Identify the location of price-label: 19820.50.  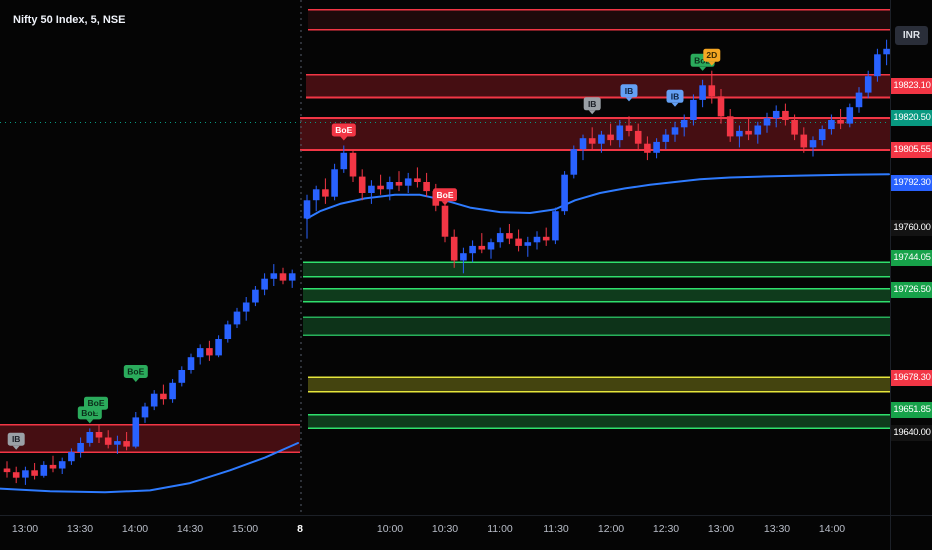
(911, 118).